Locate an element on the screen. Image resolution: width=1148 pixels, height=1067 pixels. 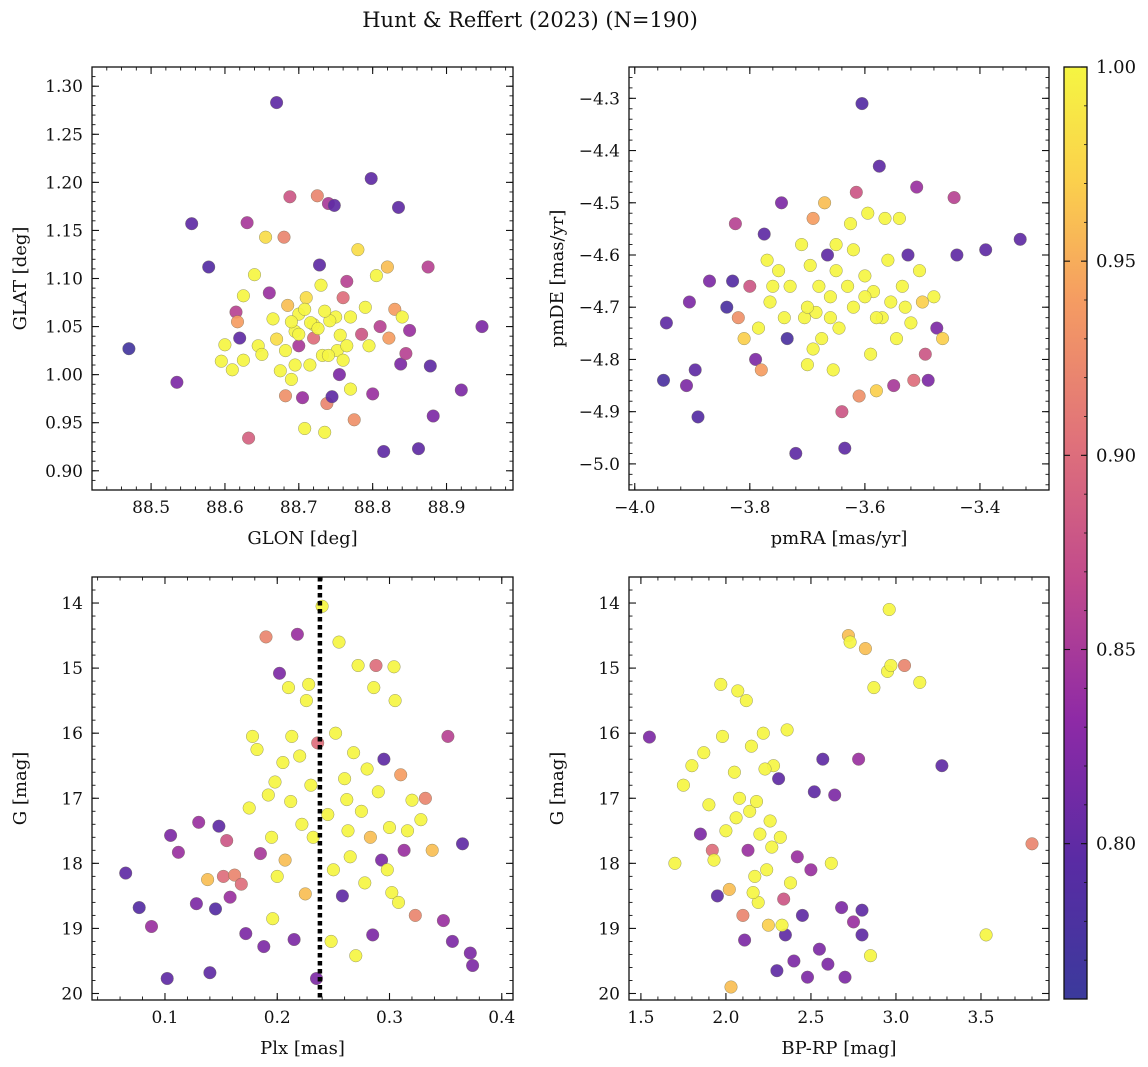
x-tick-label: 3.0 is located at coordinates (895, 1018).